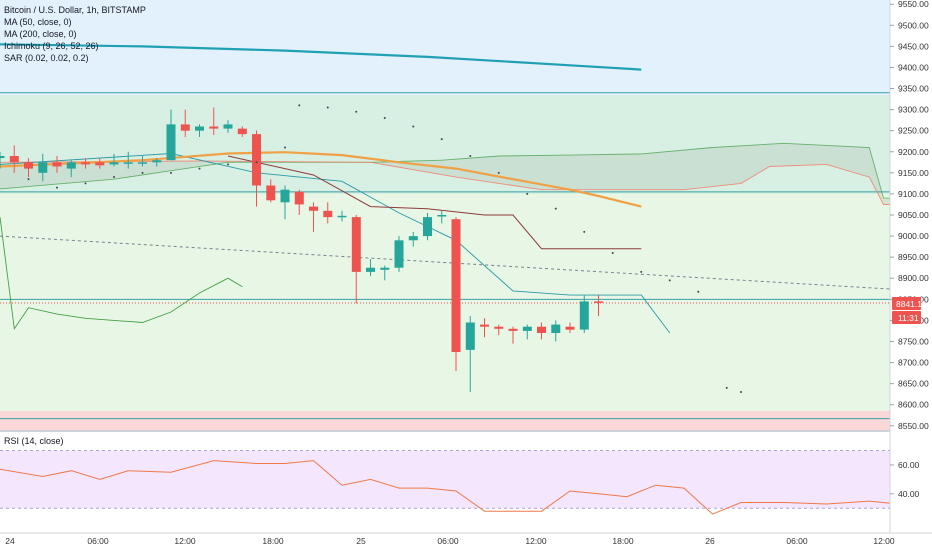 The height and width of the screenshot is (550, 932). Describe the element at coordinates (913, 4) in the screenshot. I see `price-tick-label: 9550.00` at that location.